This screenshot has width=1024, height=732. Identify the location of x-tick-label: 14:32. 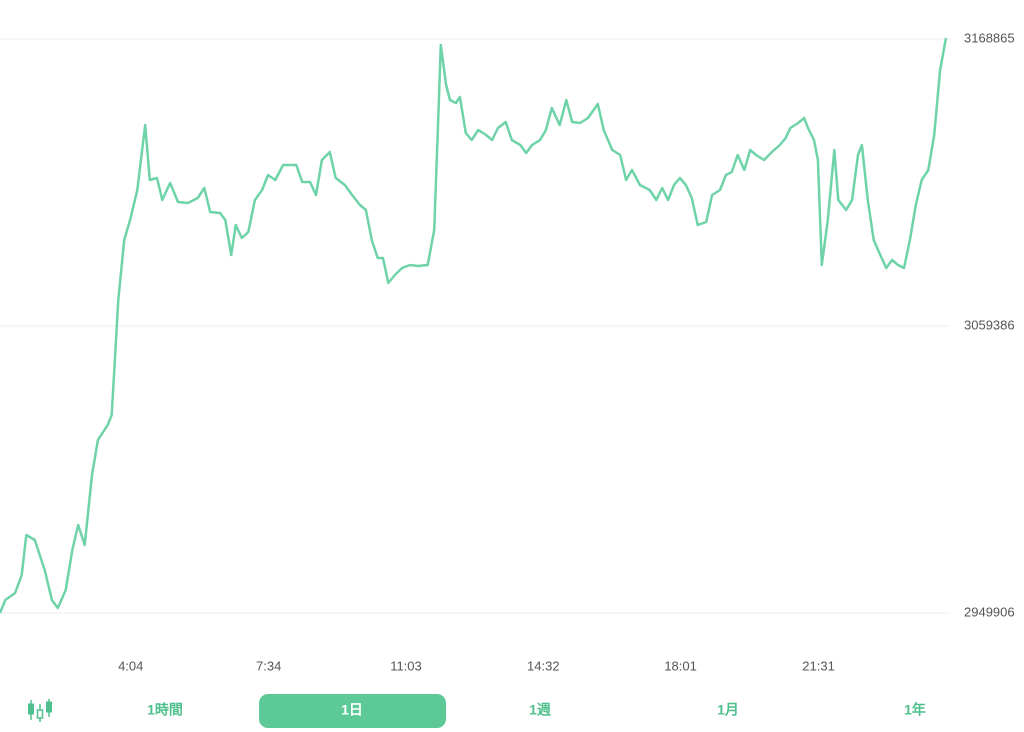
(543, 665).